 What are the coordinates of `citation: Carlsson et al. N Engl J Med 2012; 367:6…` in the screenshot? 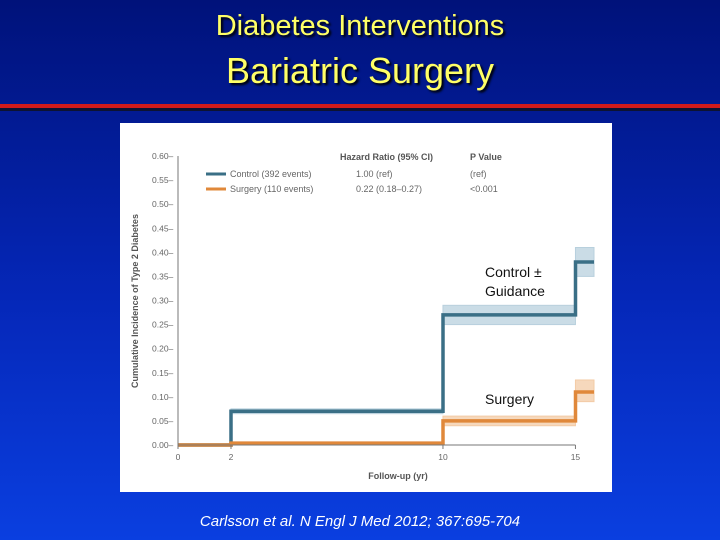 It's located at (360, 521).